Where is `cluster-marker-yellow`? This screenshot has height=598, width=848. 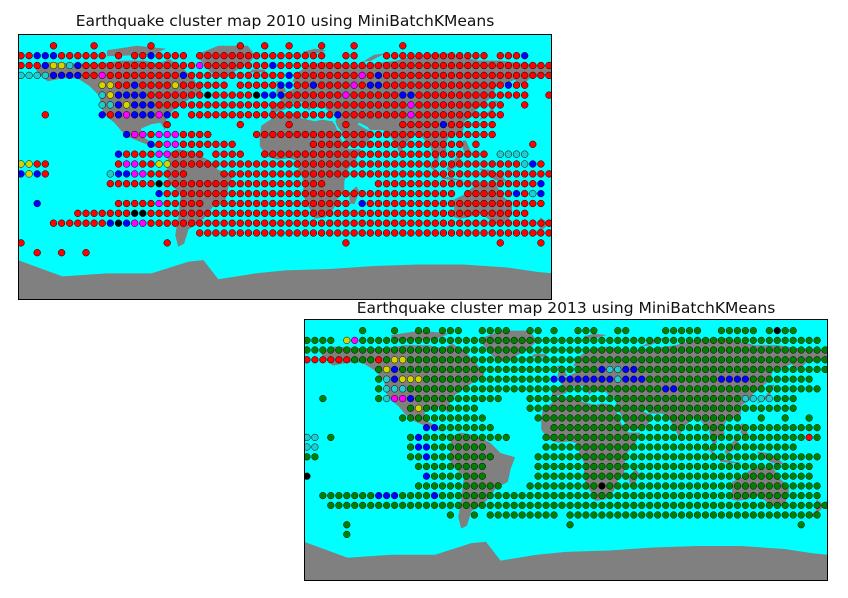 cluster-marker-yellow is located at coordinates (387, 369).